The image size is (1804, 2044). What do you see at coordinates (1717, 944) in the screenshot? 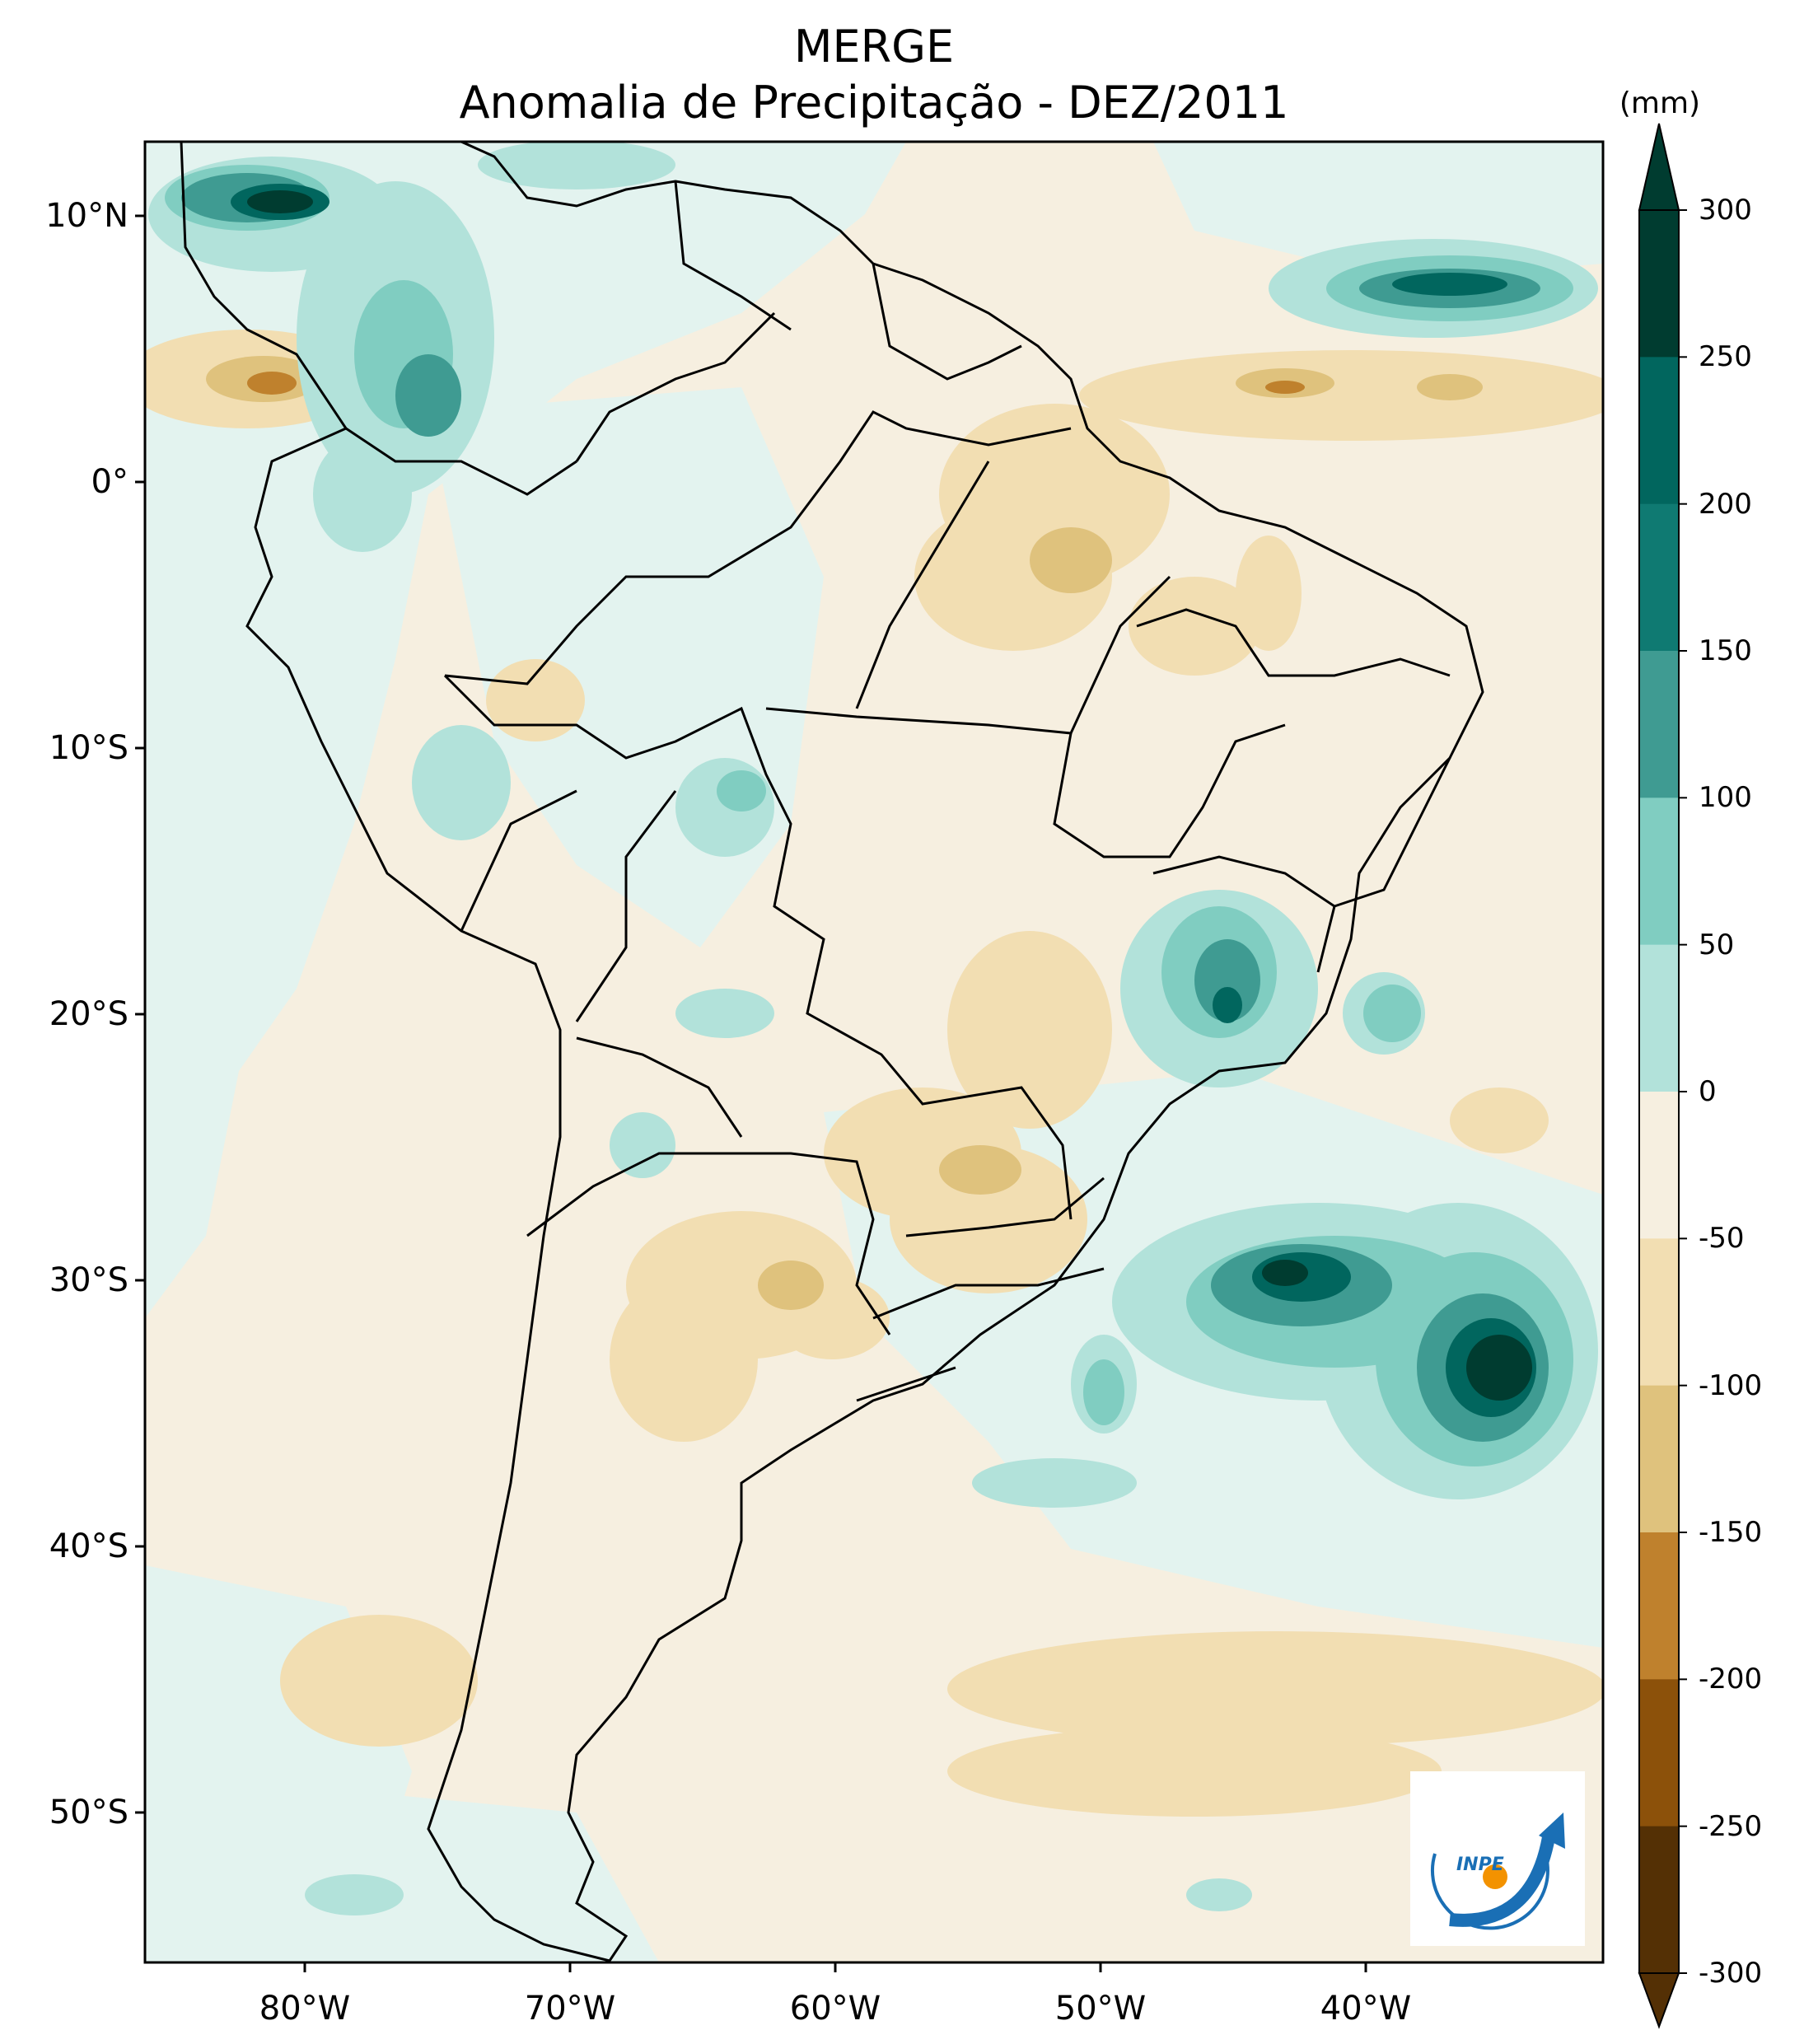
I see `colorbar-label: 50` at bounding box center [1717, 944].